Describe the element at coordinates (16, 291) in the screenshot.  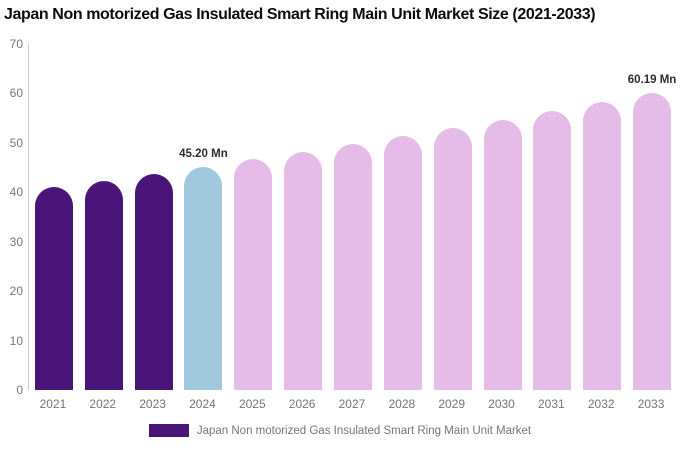
I see `y-axis-tick-label: 20` at that location.